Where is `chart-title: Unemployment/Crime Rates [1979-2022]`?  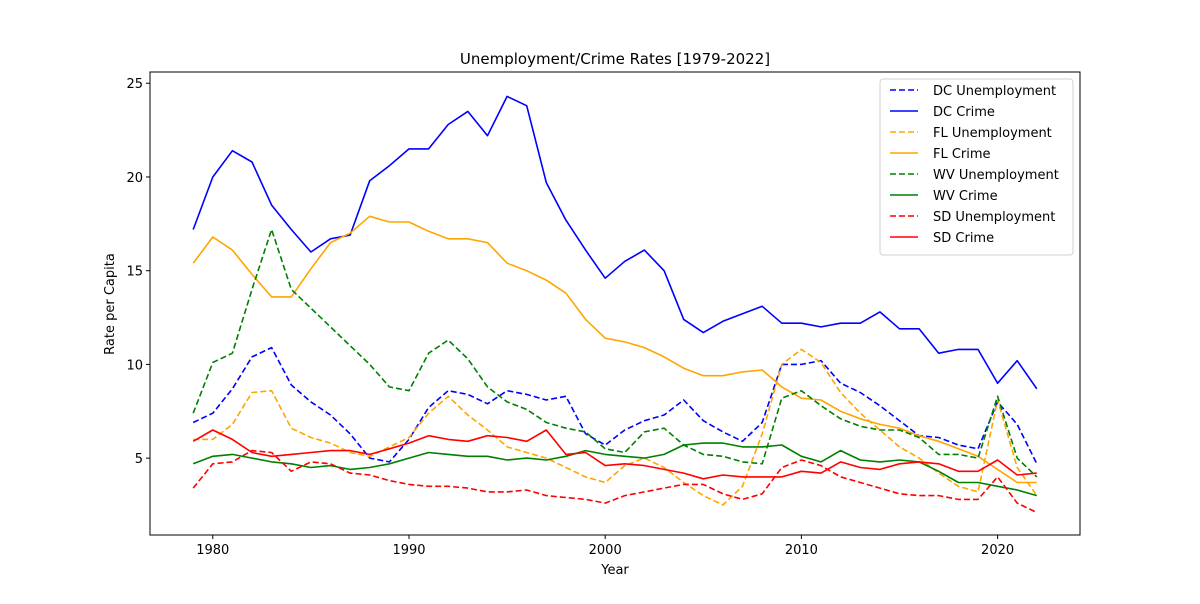
chart-title: Unemployment/Crime Rates [1979-2022] is located at coordinates (615, 59).